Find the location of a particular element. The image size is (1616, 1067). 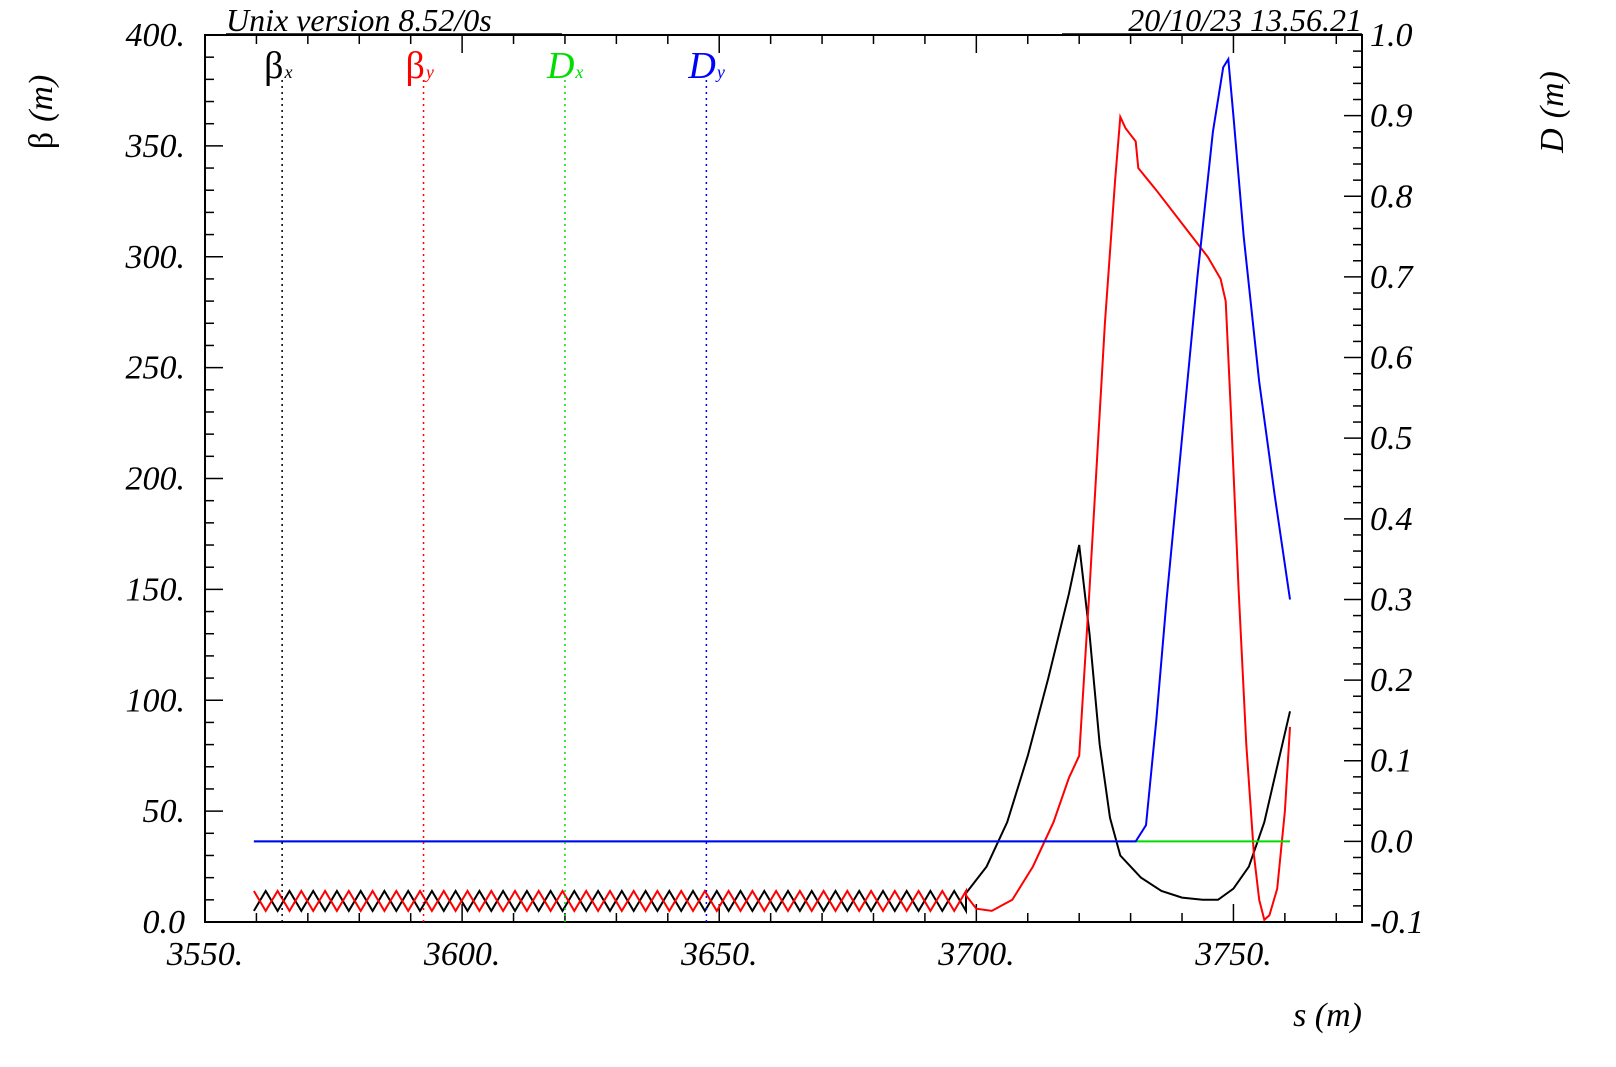

y-left-tick-label: 150. is located at coordinates (156, 589).